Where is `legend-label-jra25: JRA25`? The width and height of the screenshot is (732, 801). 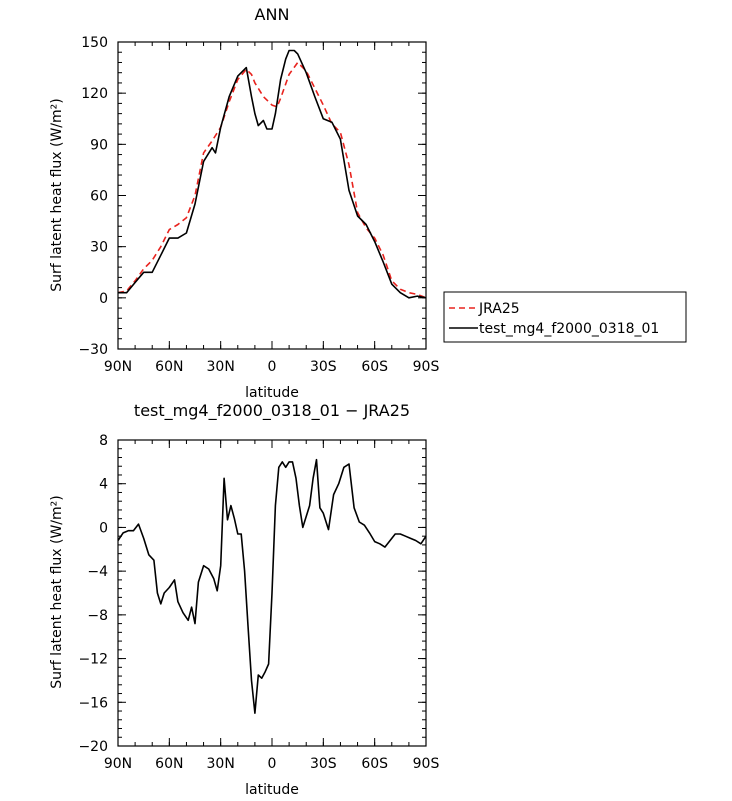
legend-label-jra25: JRA25 is located at coordinates (499, 309).